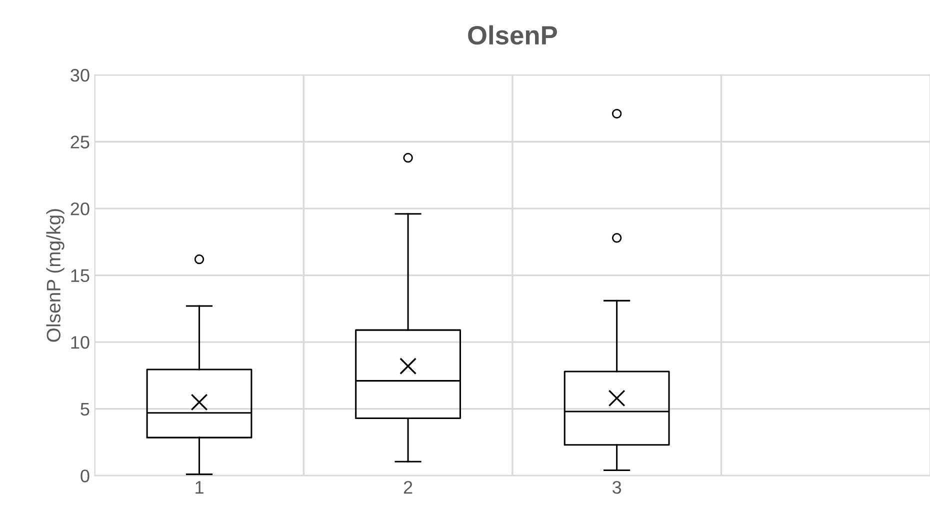 Image resolution: width=930 pixels, height=517 pixels. I want to click on y-tick-label: 5, so click(85, 409).